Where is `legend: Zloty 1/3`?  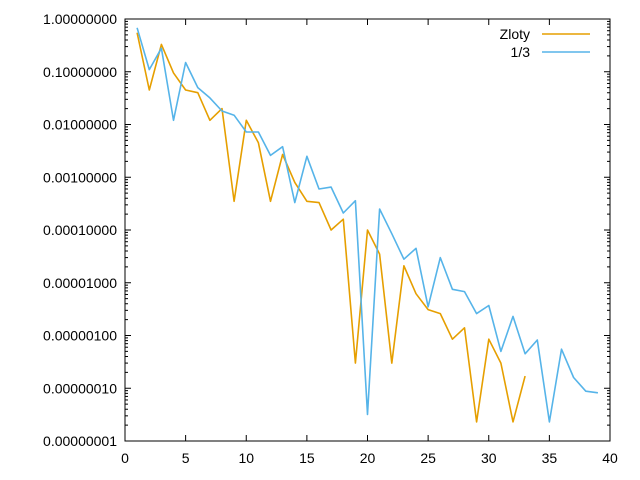 legend: Zloty 1/3 is located at coordinates (545, 43).